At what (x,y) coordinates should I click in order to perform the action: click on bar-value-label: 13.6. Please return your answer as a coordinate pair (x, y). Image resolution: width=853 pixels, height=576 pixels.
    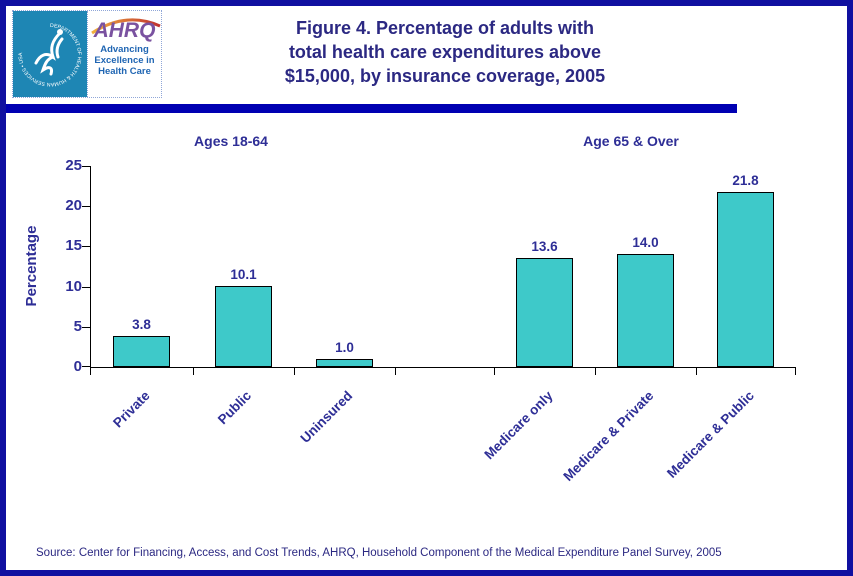
    Looking at the image, I should click on (544, 246).